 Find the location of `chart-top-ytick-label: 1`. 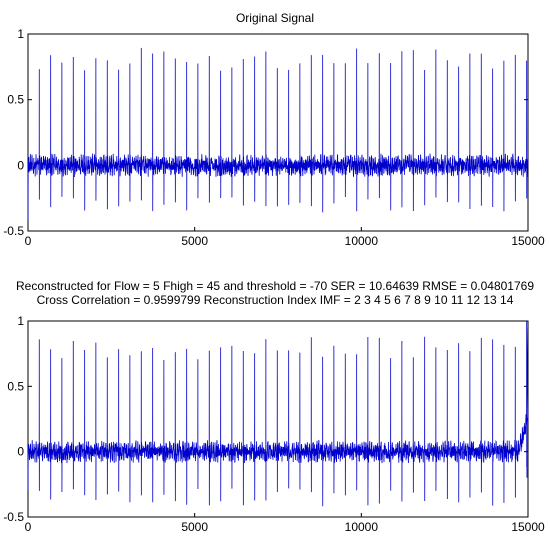

chart-top-ytick-label: 1 is located at coordinates (20, 34).